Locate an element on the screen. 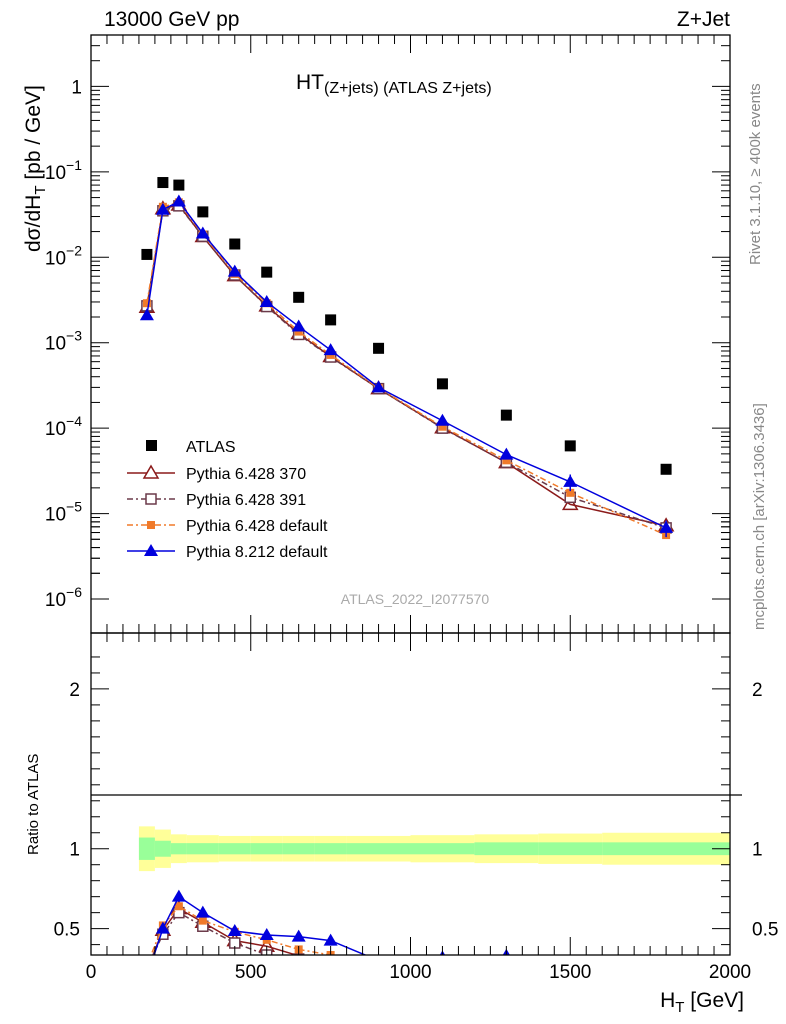 The height and width of the screenshot is (1024, 786). legend-label-p391: Pythia 6.428 391 is located at coordinates (246, 500).